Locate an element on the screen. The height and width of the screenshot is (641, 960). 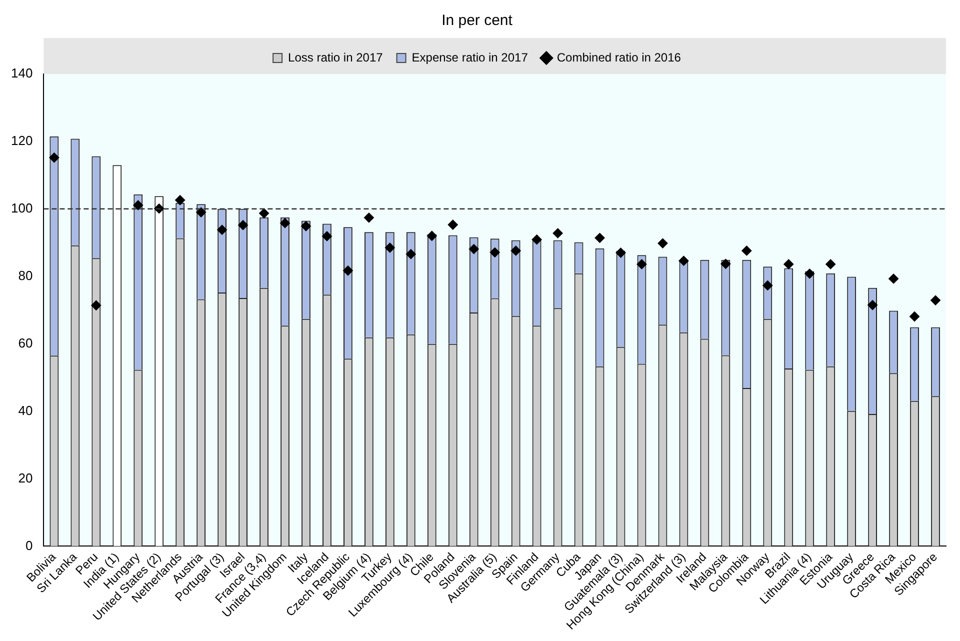
y-tick-label: 100 is located at coordinates (21, 208).